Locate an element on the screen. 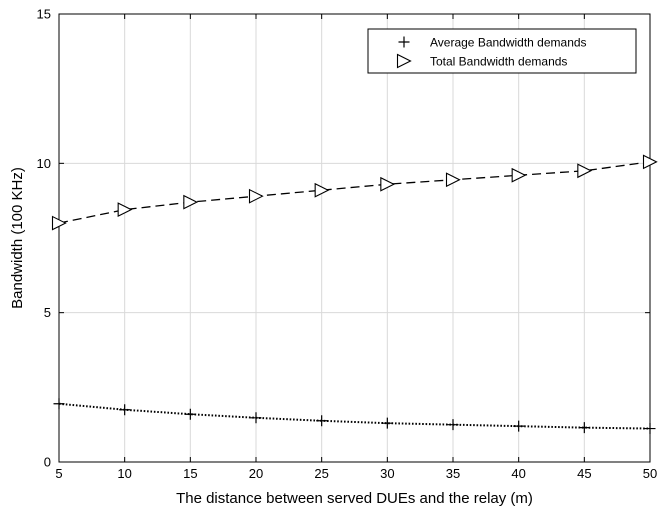  x-tick-label: 20 is located at coordinates (256, 473).